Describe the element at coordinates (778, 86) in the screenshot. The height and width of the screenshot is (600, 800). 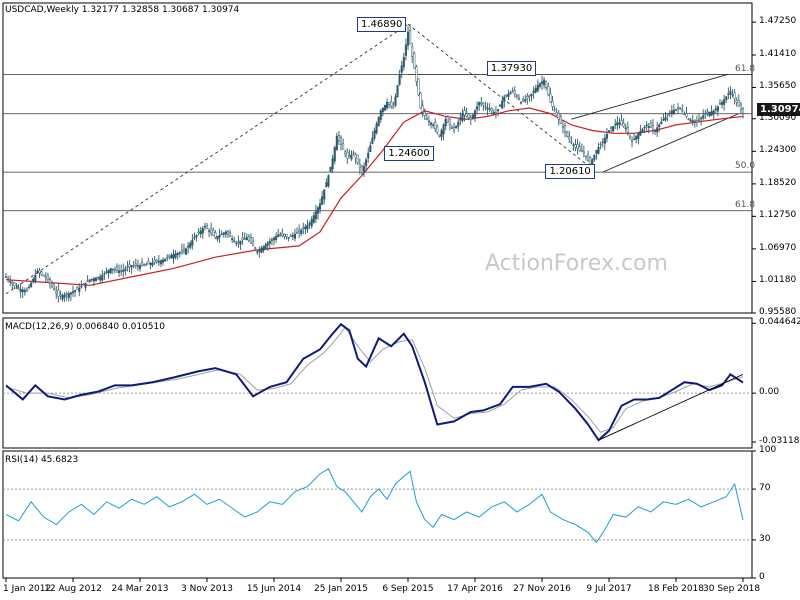
I see `price-y-tick-label: 1.35650` at that location.